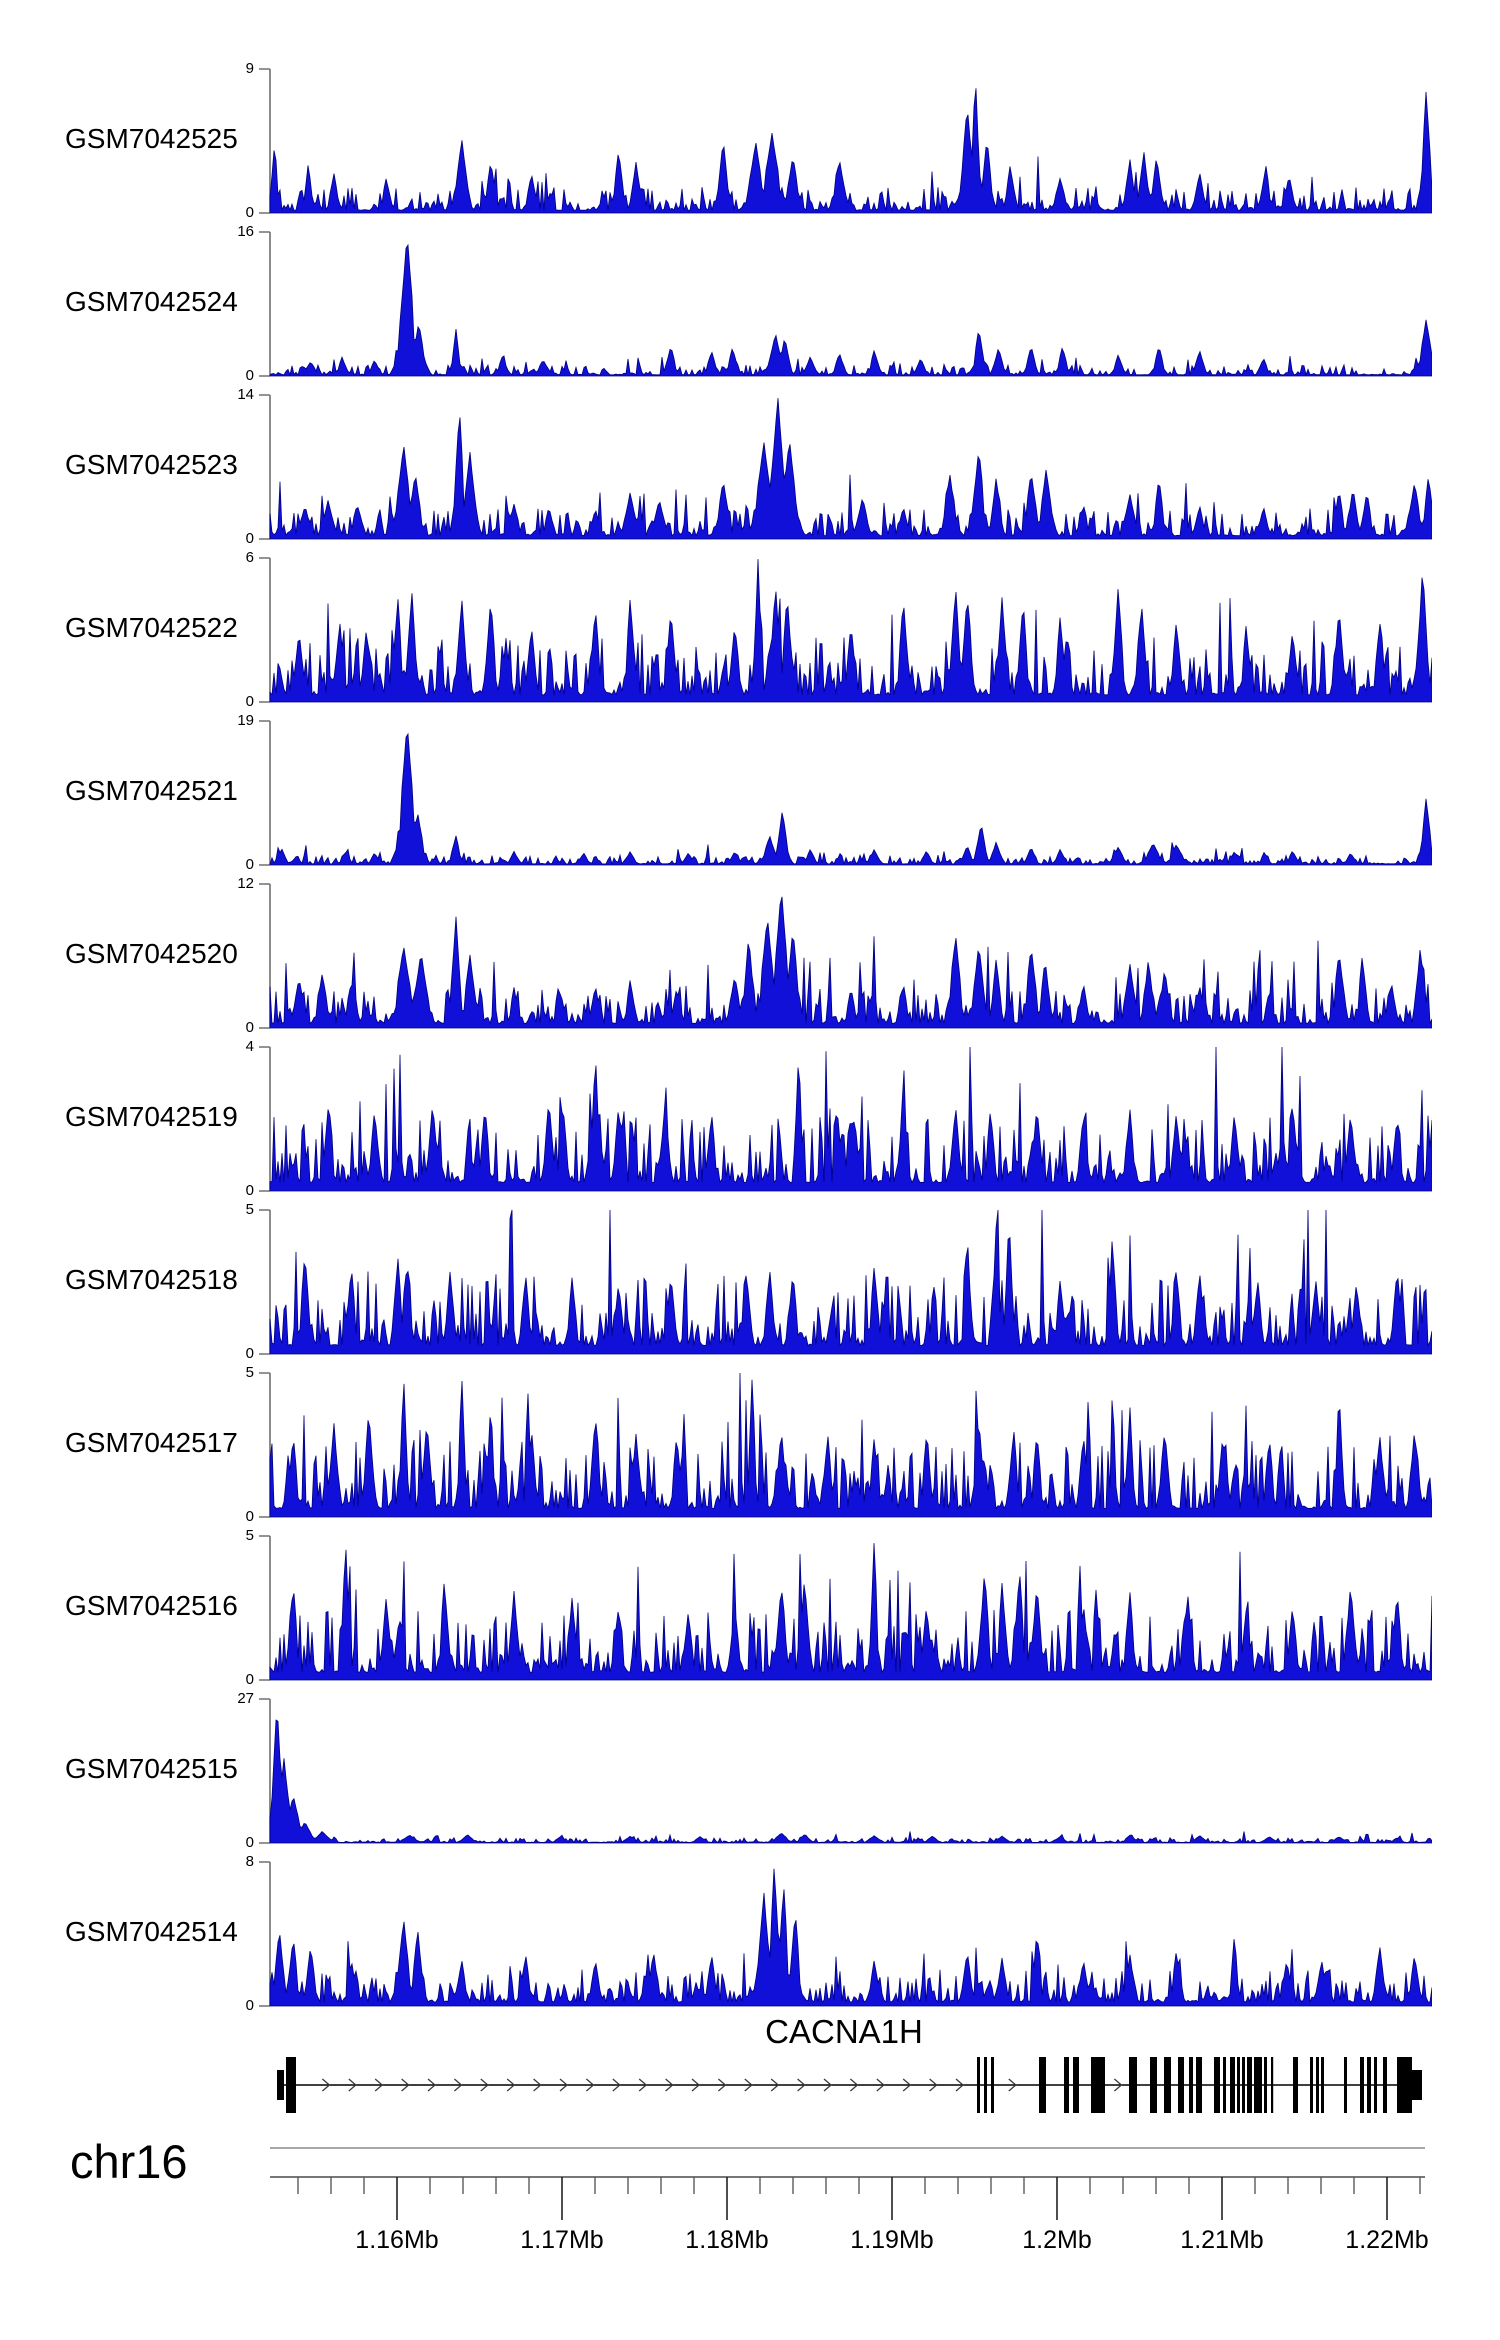  What do you see at coordinates (249, 1861) in the screenshot?
I see `y-axis-max-label: 8` at bounding box center [249, 1861].